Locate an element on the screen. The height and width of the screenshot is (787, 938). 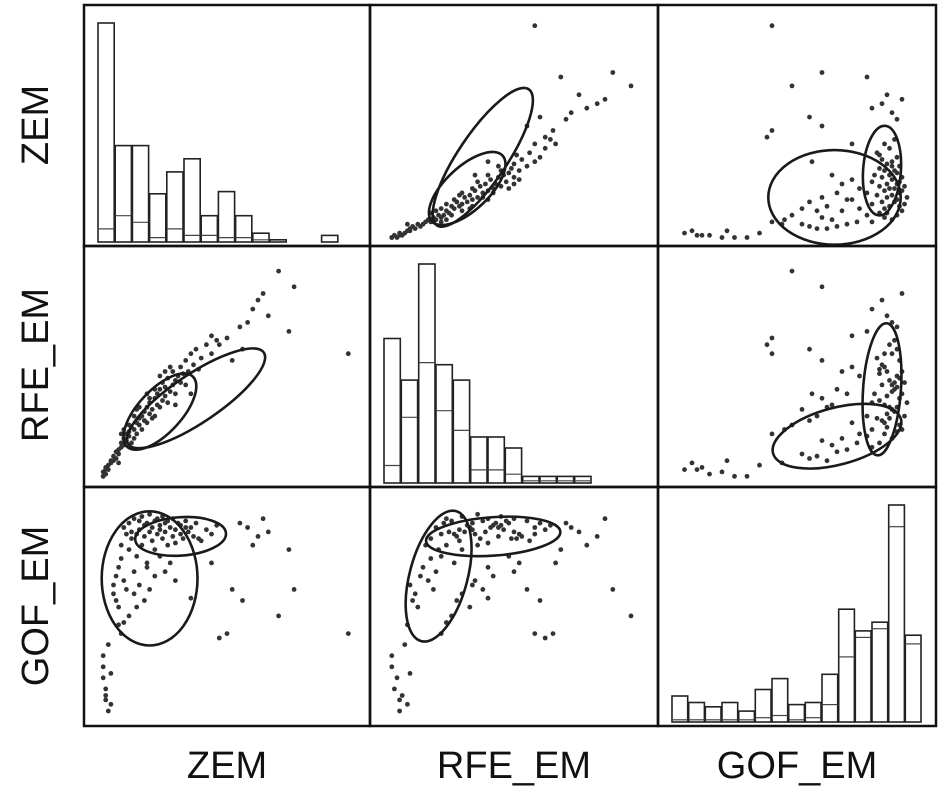
col-label-2: RFE_EM is located at coordinates (514, 766).